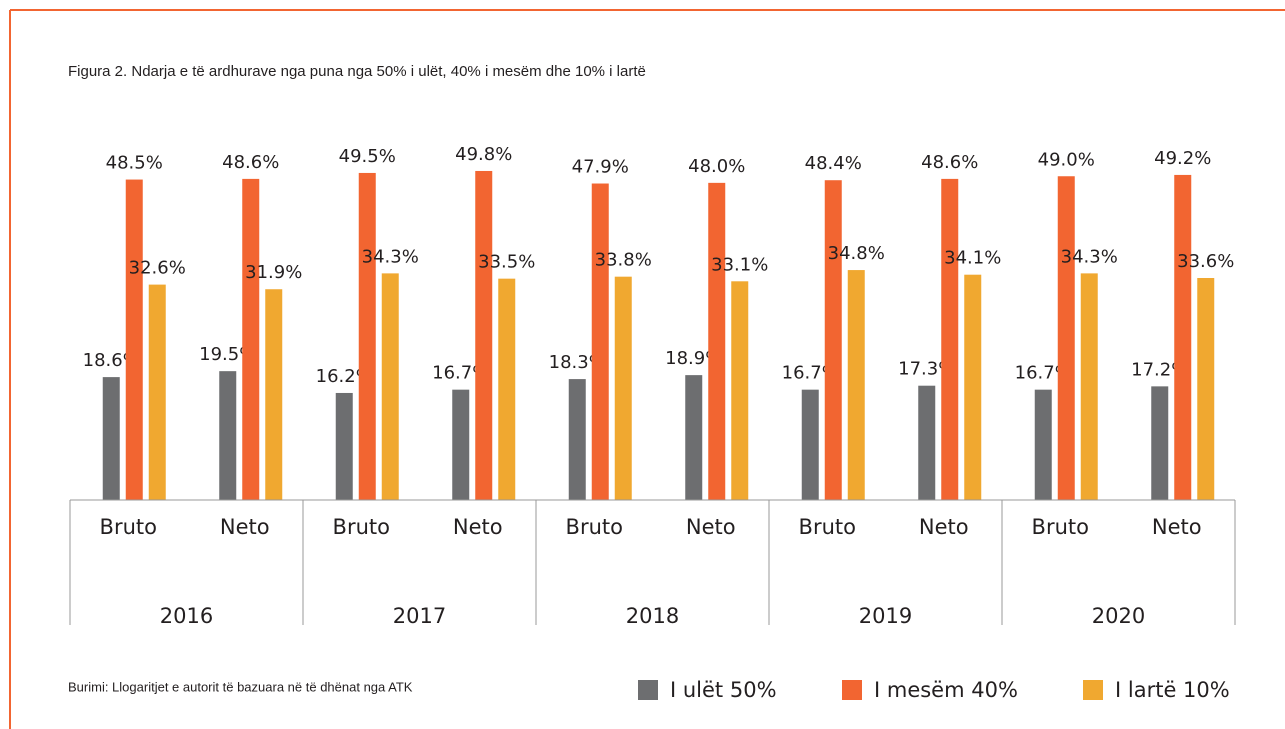 This screenshot has height=729, width=1285. Describe the element at coordinates (419, 616) in the screenshot. I see `group-label: 2017` at that location.